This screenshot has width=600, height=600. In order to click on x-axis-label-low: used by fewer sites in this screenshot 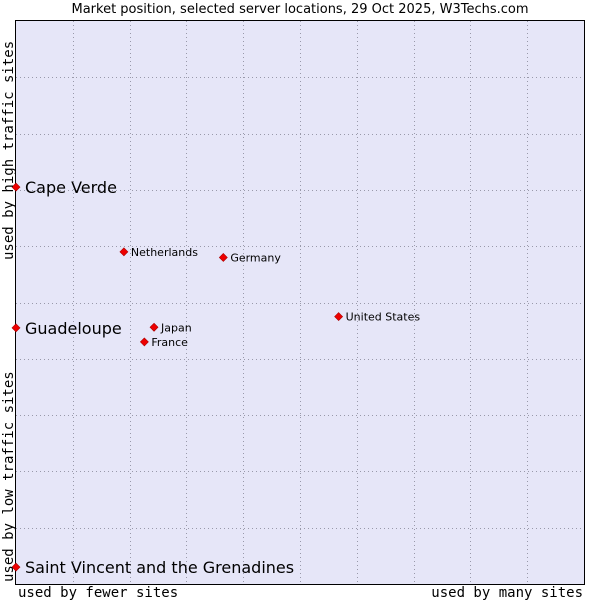, I will do `click(98, 592)`.